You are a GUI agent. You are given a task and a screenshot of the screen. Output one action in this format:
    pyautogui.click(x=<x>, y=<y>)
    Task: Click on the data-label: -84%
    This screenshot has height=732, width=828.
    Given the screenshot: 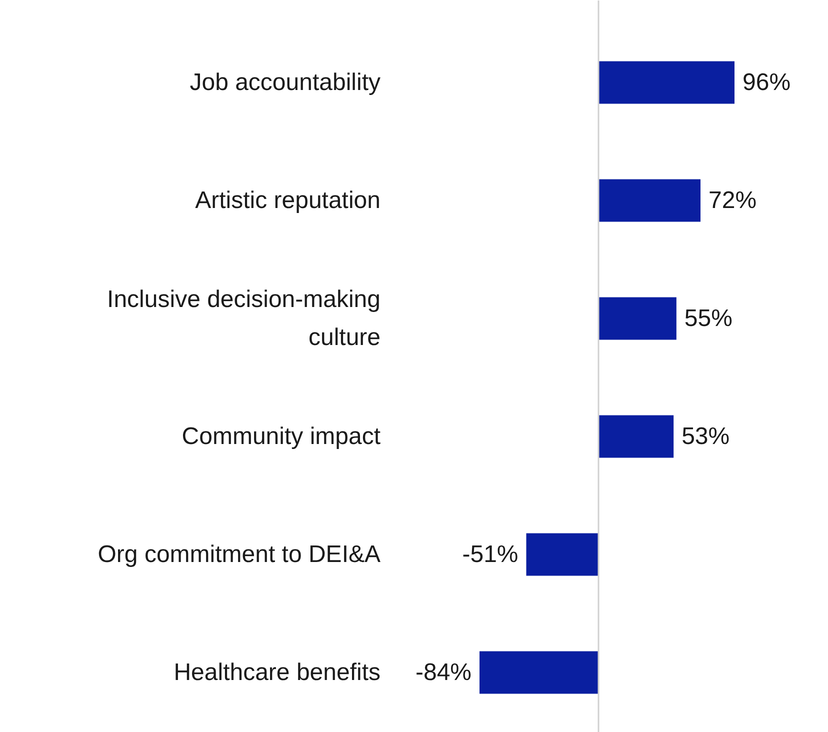 What is the action you would take?
    pyautogui.click(x=443, y=672)
    